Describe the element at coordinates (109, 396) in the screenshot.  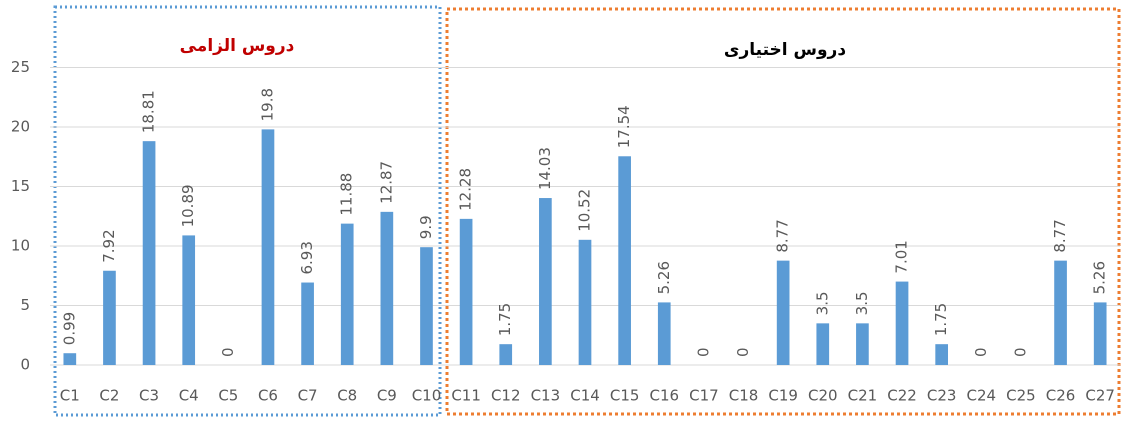
I see `x-tick-label: C2` at that location.